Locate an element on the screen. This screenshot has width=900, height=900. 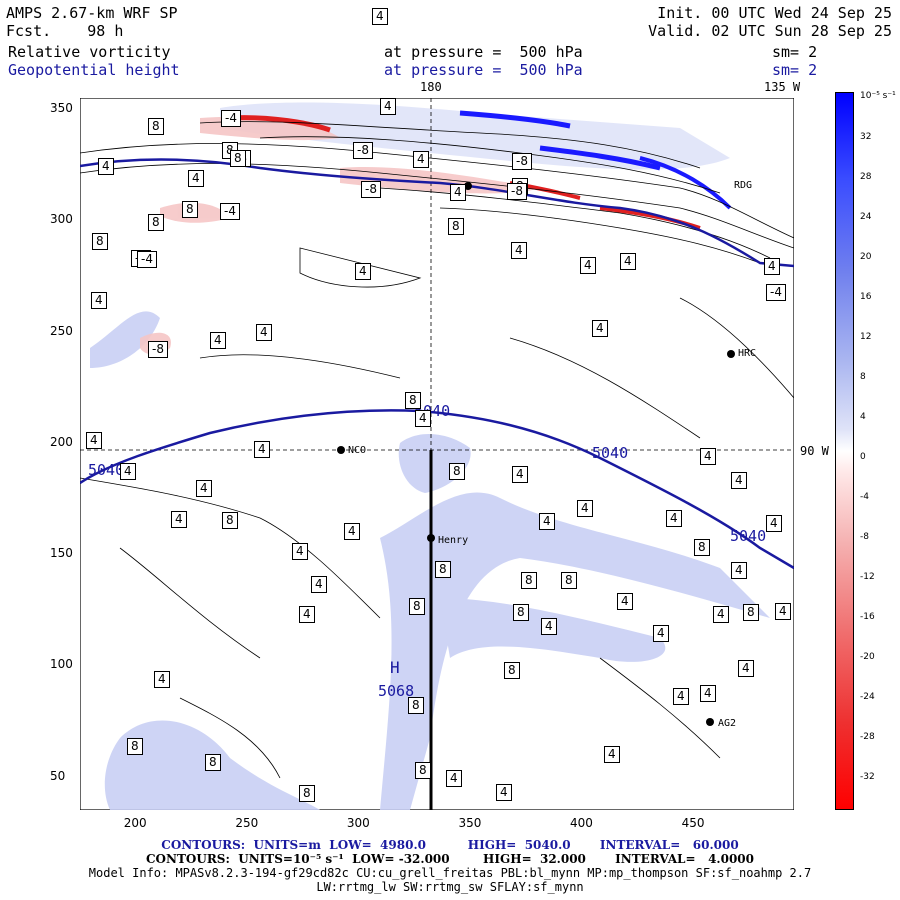
colorbar-unit: 10⁻⁵ s⁻¹ is located at coordinates (878, 96).